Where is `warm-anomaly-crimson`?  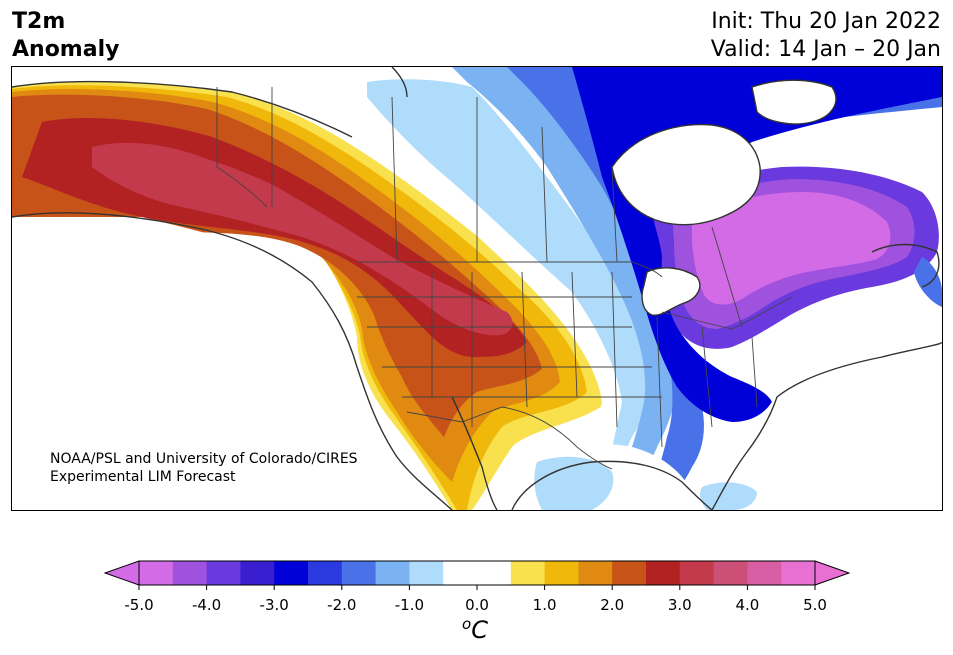 warm-anomaly-crimson is located at coordinates (302, 239).